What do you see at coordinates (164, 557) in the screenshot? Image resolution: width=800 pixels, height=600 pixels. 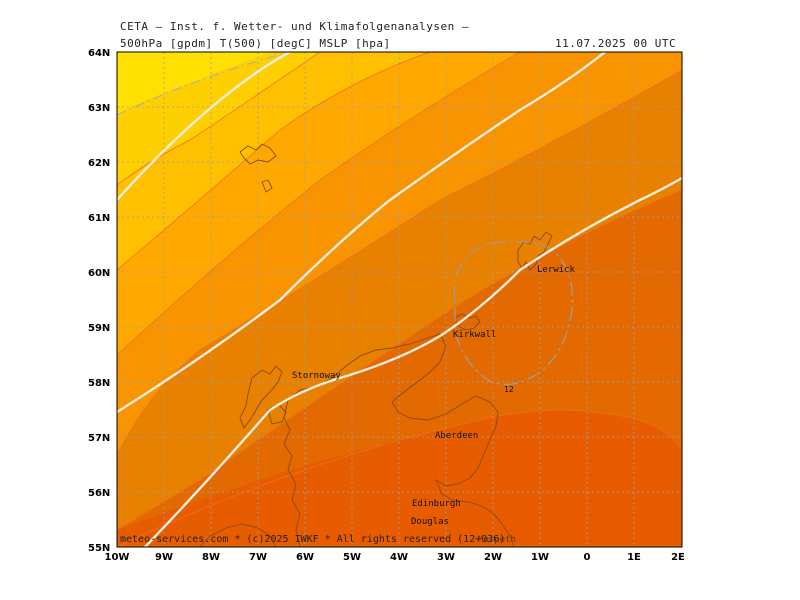 I see `lon-label-9w: 9W` at bounding box center [164, 557].